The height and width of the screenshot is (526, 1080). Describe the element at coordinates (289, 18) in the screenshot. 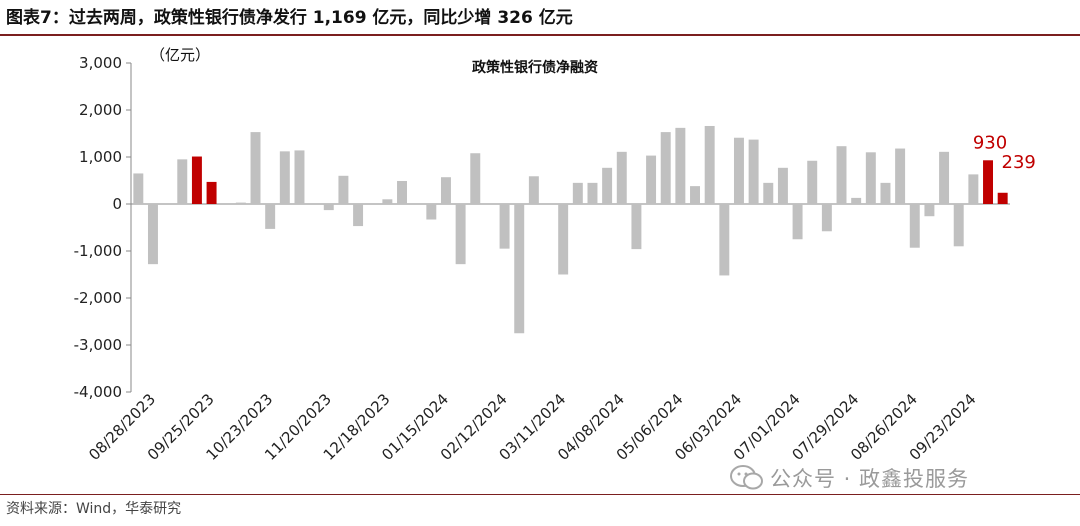

I see `figure-title: 图表7：过去两周，政策性银行债净发行 1,169 亿元，同比少增 326 亿元` at that location.